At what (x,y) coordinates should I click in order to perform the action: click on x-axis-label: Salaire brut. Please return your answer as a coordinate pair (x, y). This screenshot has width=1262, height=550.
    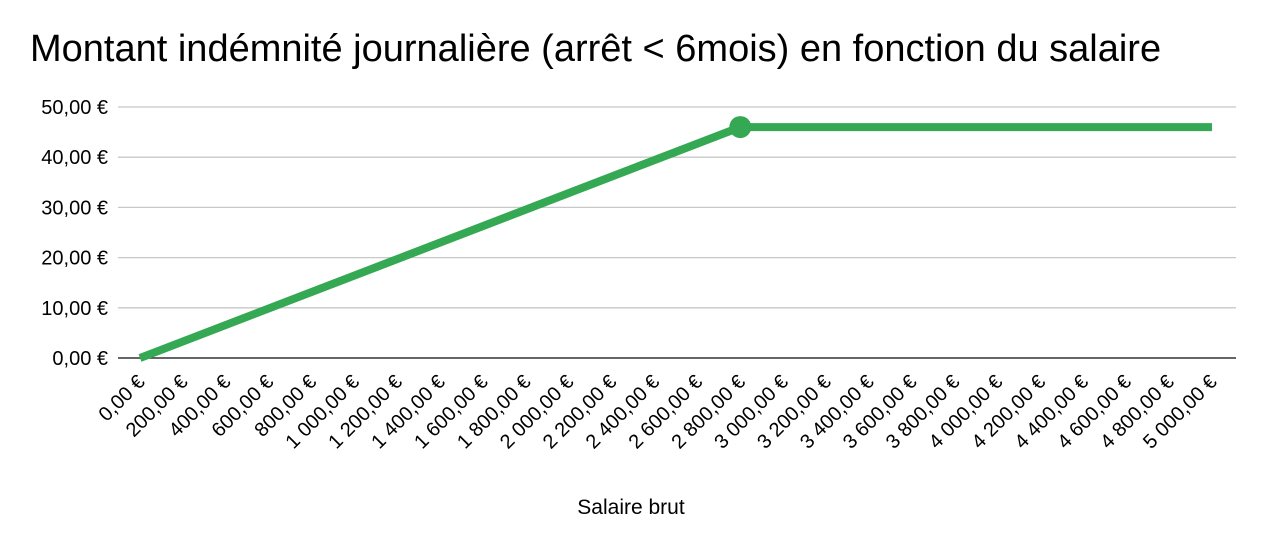
    Looking at the image, I should click on (631, 507).